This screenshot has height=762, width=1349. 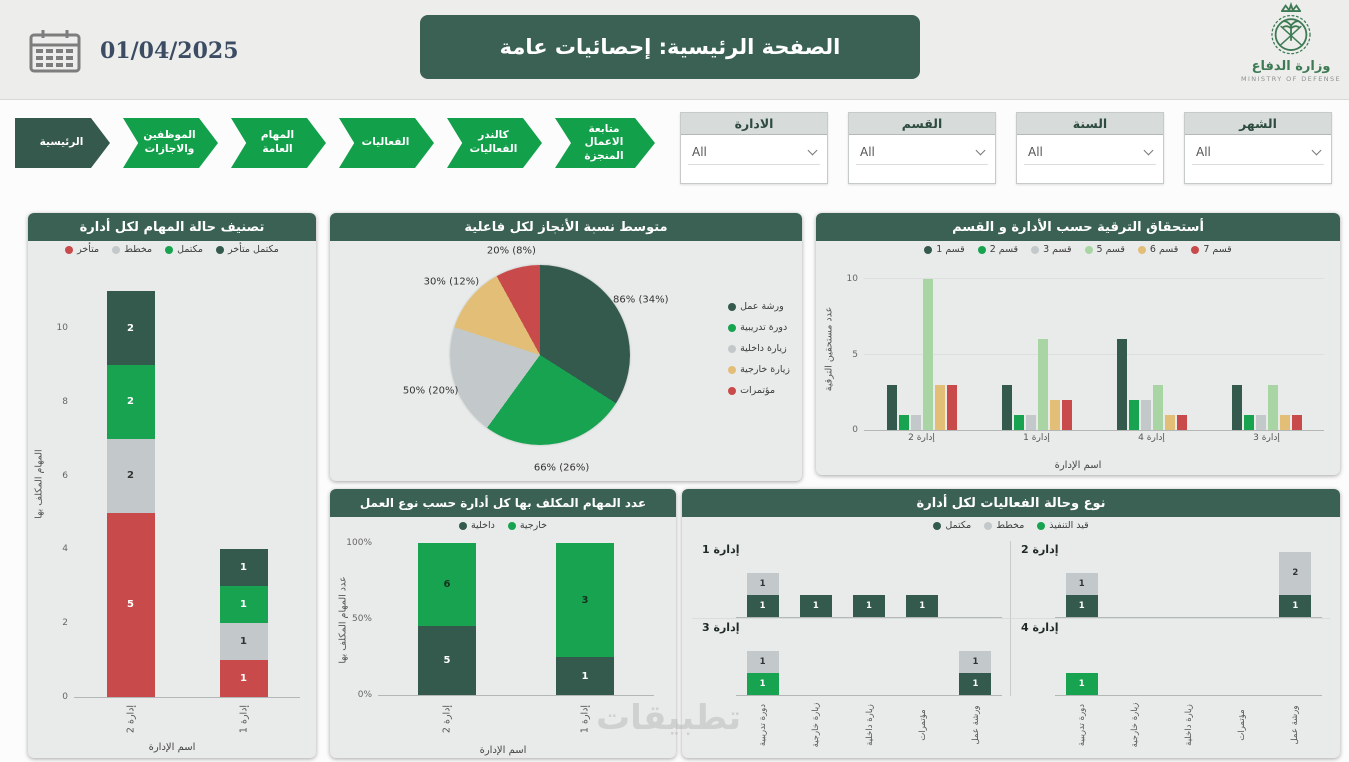 I want to click on legend-item: متأخر, so click(x=82, y=249).